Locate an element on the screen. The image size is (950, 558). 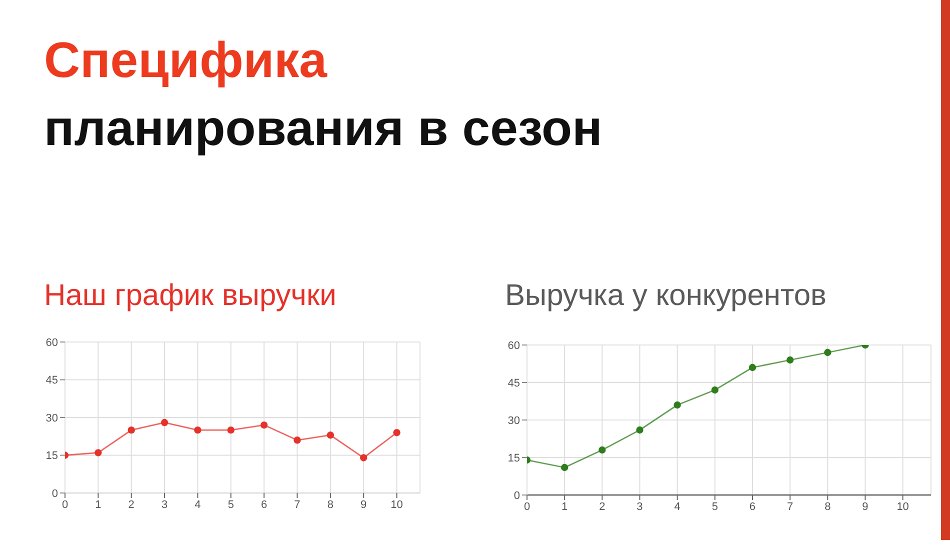
chart-title: Наш график выручки is located at coordinates (190, 295).